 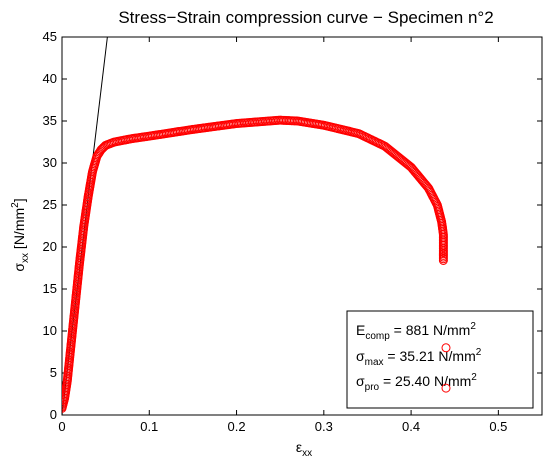 What do you see at coordinates (50, 246) in the screenshot?
I see `y-tick-label: 20` at bounding box center [50, 246].